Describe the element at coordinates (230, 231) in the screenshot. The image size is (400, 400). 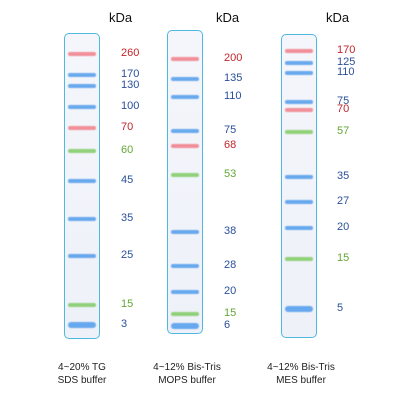
I see `lane-2-marker-label: 38` at that location.